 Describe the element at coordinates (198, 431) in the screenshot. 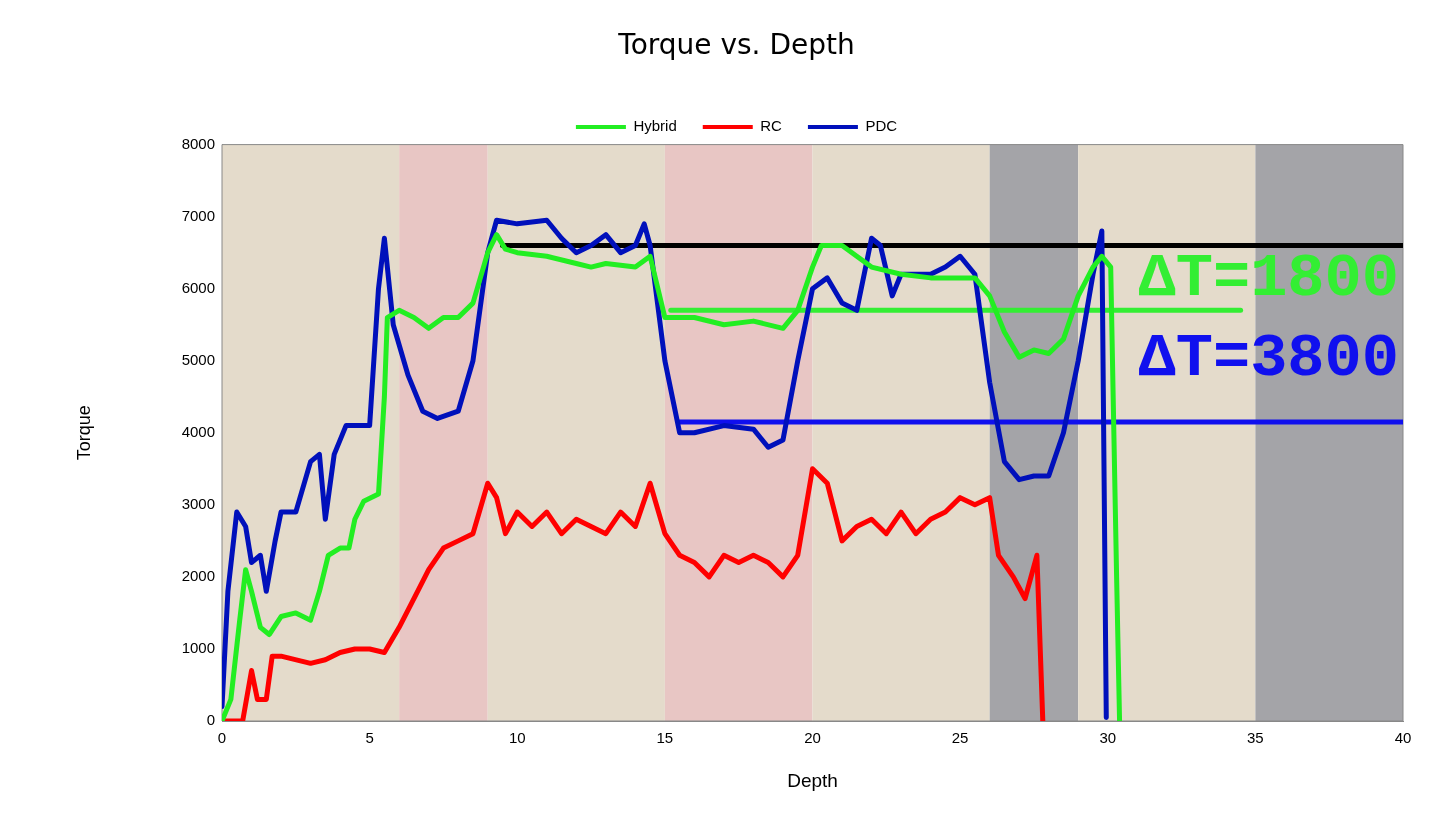

I see `y-tick-label: 4000` at that location.